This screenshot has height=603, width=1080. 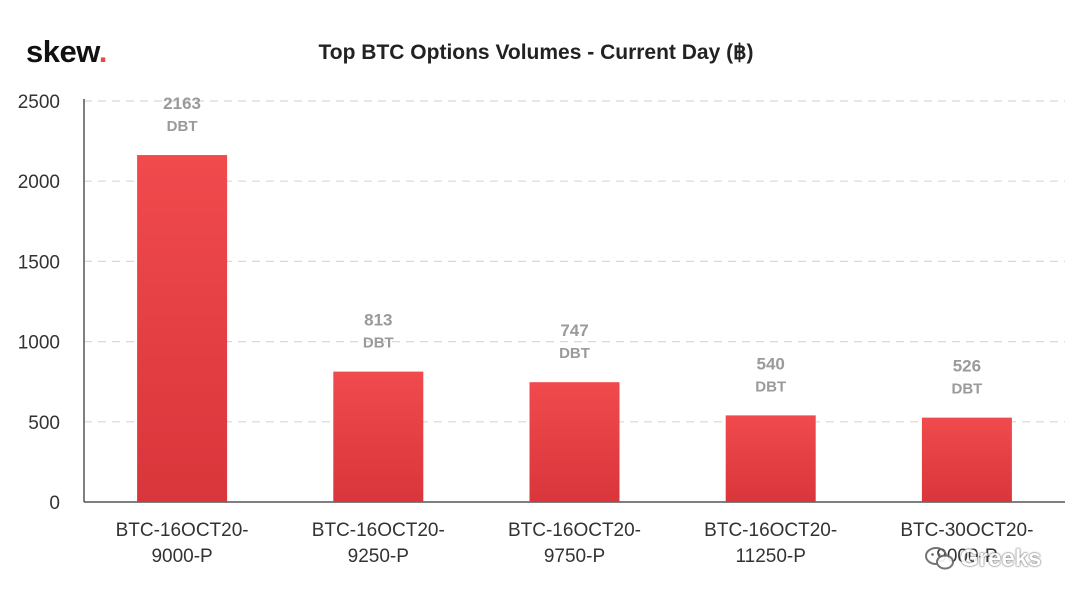 What do you see at coordinates (39, 343) in the screenshot?
I see `y-tick-label: 1000` at bounding box center [39, 343].